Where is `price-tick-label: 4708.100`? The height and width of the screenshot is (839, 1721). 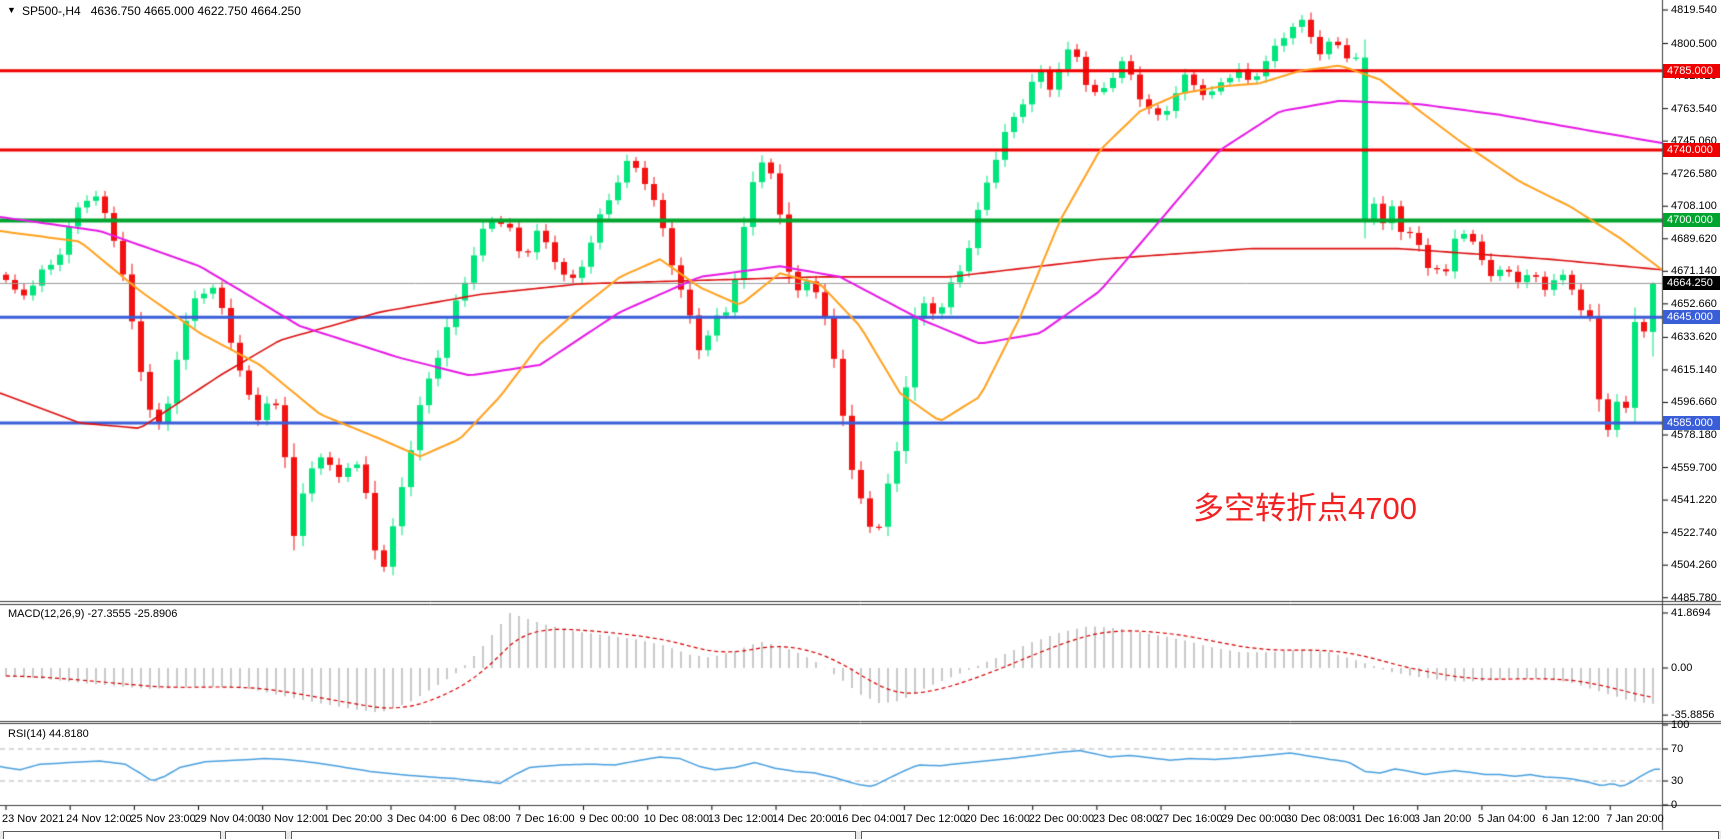 price-tick-label: 4708.100 is located at coordinates (1694, 206).